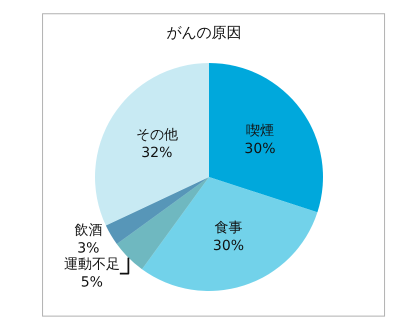 The width and height of the screenshot is (408, 320). I want to click on slice-label: 食事, so click(228, 228).